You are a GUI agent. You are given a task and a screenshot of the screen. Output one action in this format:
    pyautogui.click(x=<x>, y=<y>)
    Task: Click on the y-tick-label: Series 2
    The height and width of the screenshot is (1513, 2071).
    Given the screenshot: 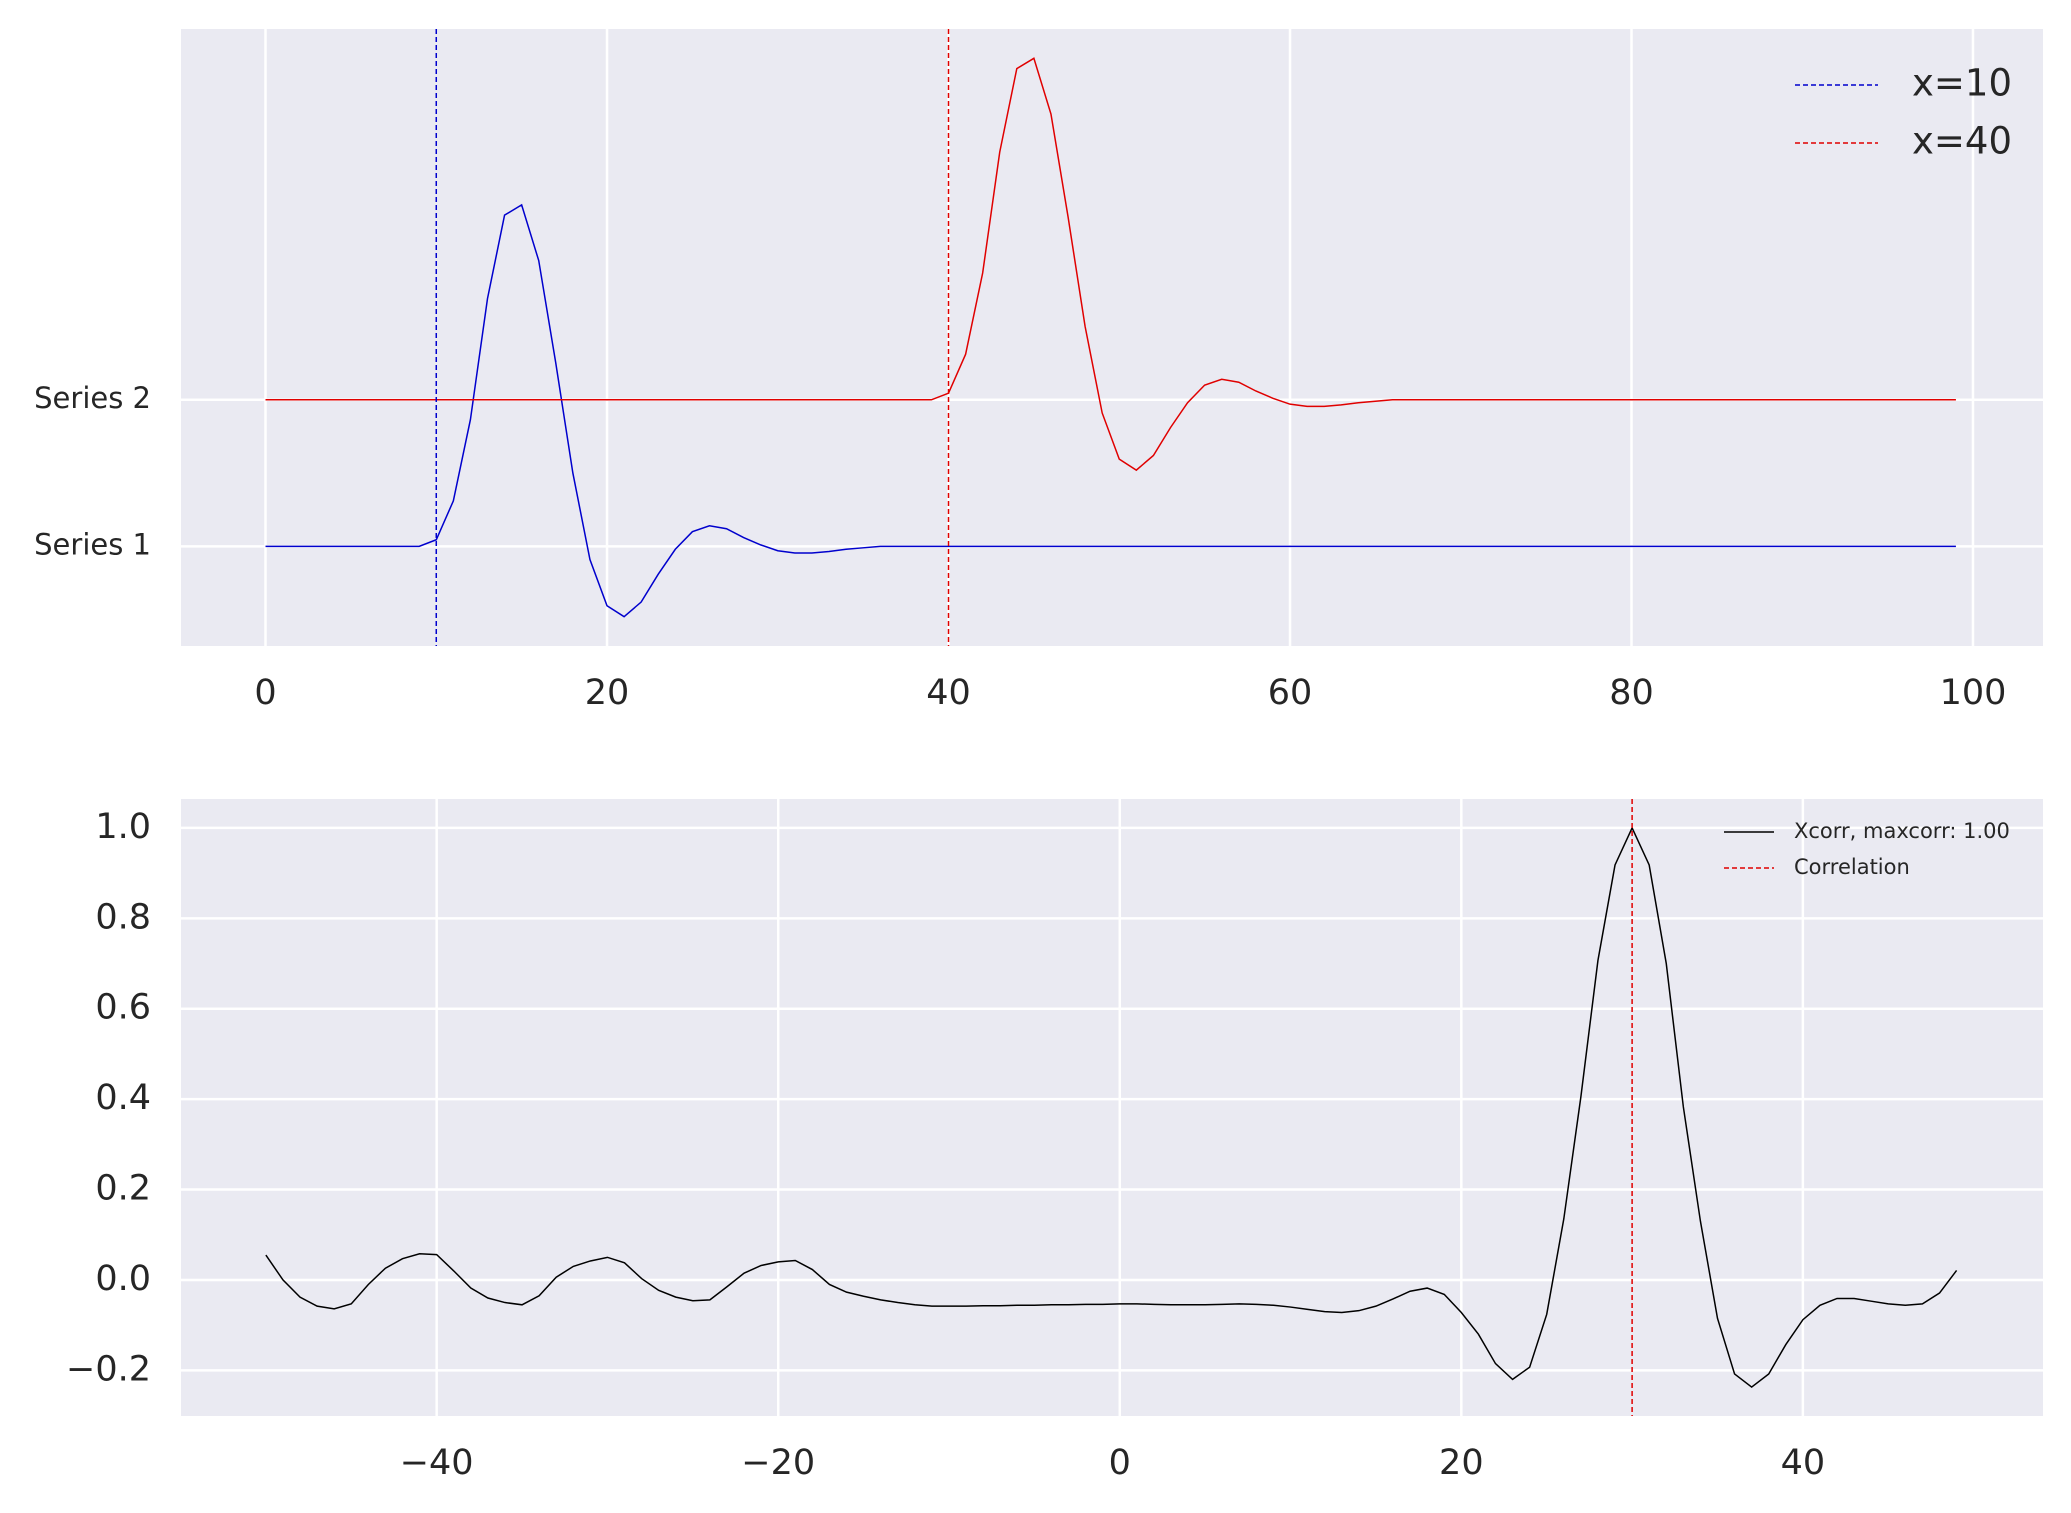 What is the action you would take?
    pyautogui.click(x=92, y=398)
    